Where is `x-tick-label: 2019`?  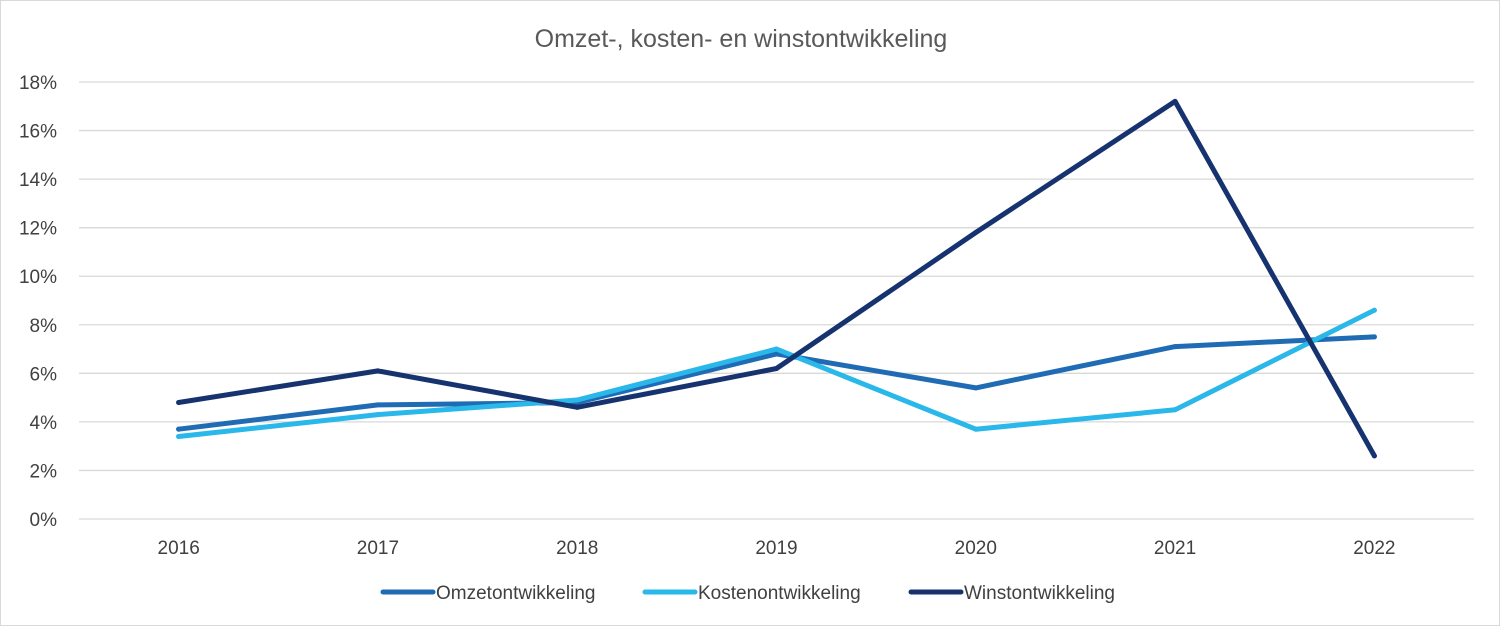 x-tick-label: 2019 is located at coordinates (776, 548).